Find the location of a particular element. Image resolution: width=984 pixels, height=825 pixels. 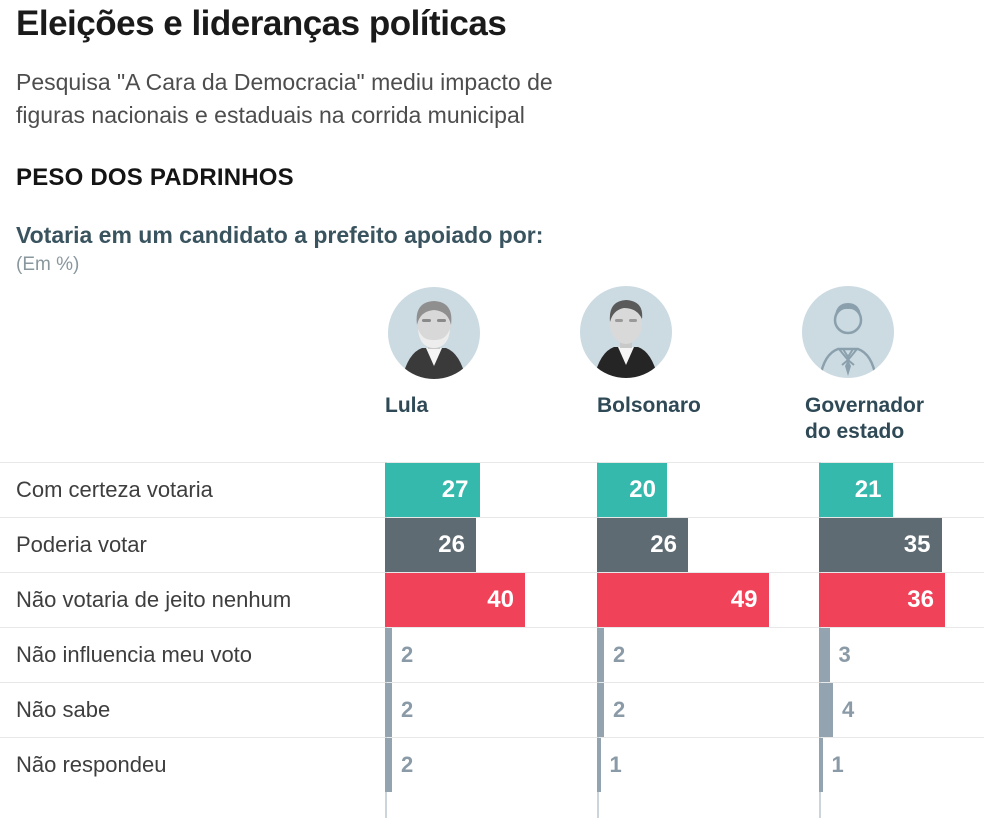

bar-cell: 49 is located at coordinates (702, 600).